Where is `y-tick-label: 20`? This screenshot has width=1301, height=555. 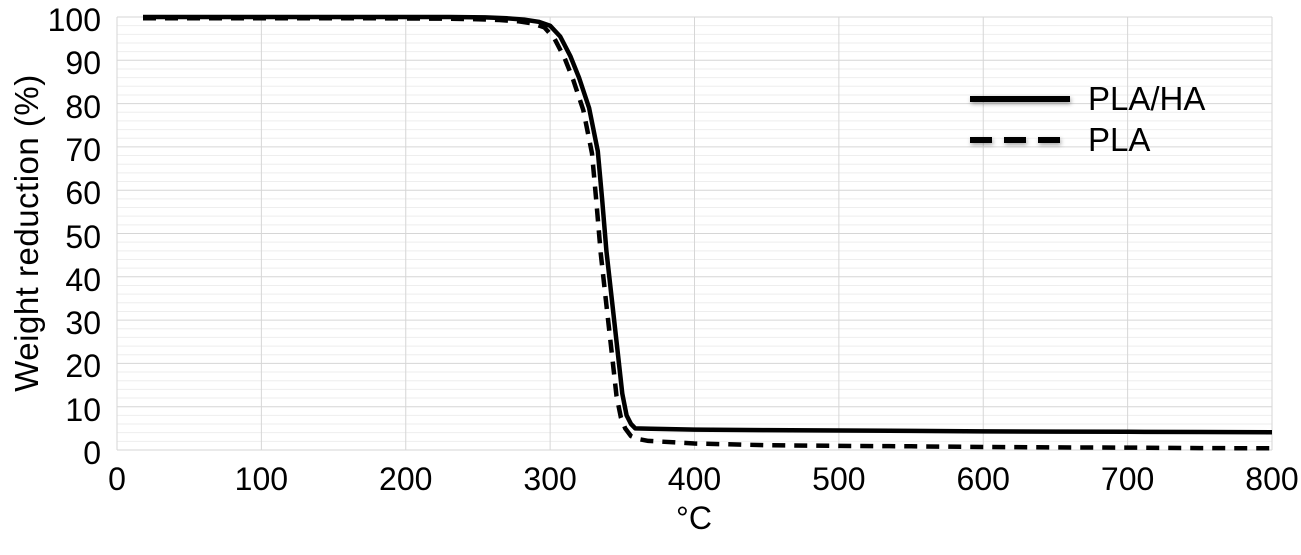 y-tick-label: 20 is located at coordinates (83, 366).